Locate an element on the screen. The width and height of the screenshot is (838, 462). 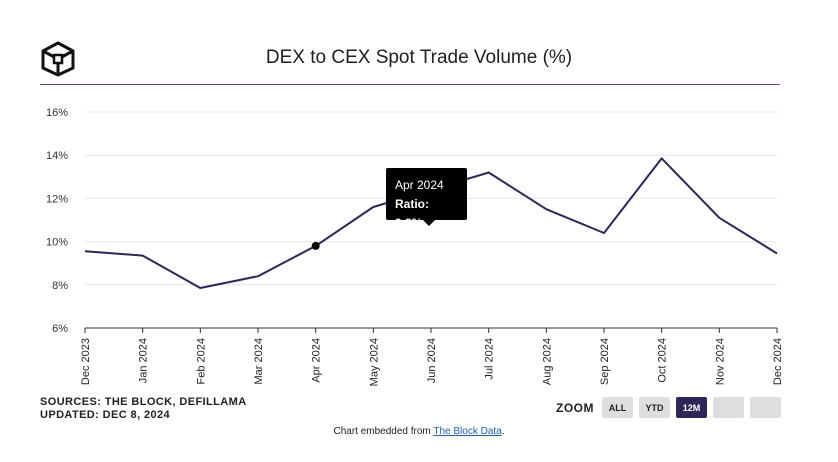
zoom-all-button: ALL is located at coordinates (617, 407).